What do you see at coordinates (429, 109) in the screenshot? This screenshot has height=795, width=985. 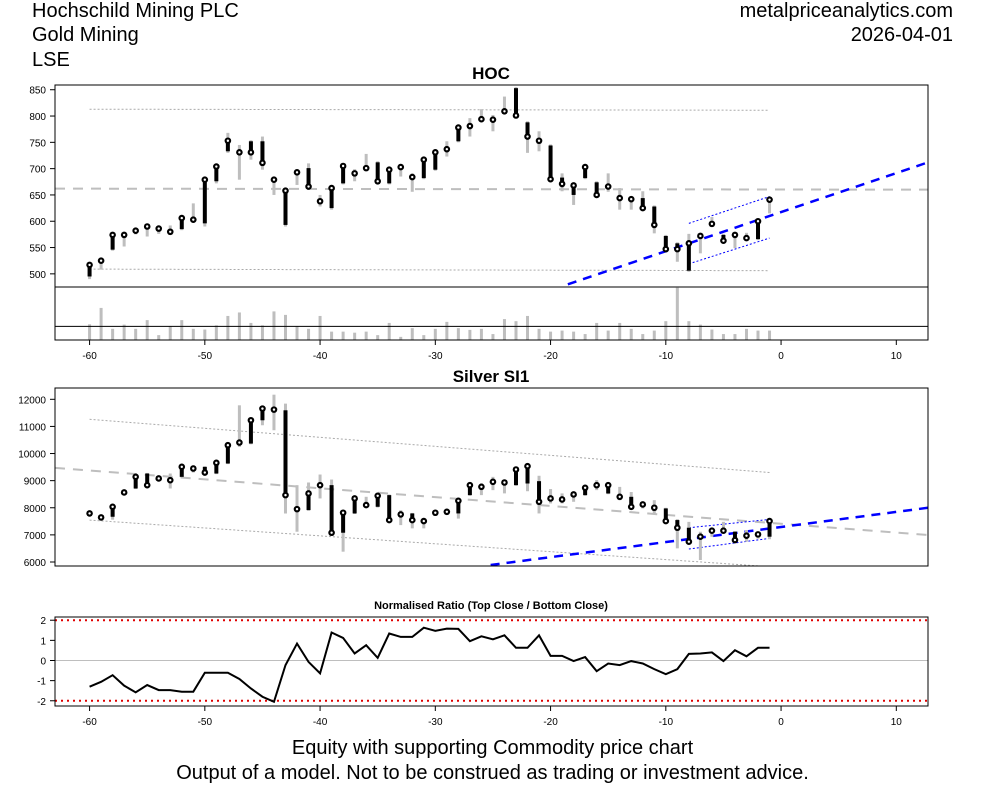 I see `range-upper-line` at bounding box center [429, 109].